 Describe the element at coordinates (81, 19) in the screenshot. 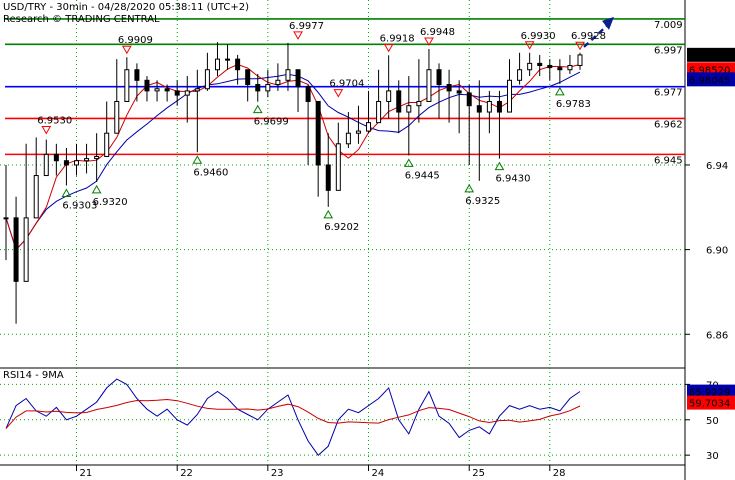

I see `chart-header-line2: Research © TRADING CENTRAL` at that location.